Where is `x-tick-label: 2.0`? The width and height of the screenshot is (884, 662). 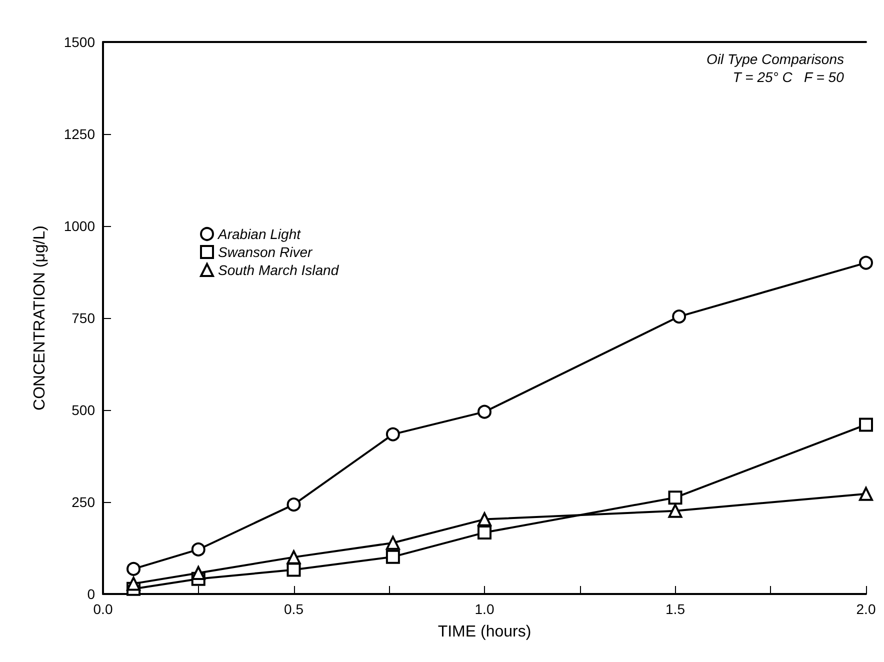 x-tick-label: 2.0 is located at coordinates (866, 609).